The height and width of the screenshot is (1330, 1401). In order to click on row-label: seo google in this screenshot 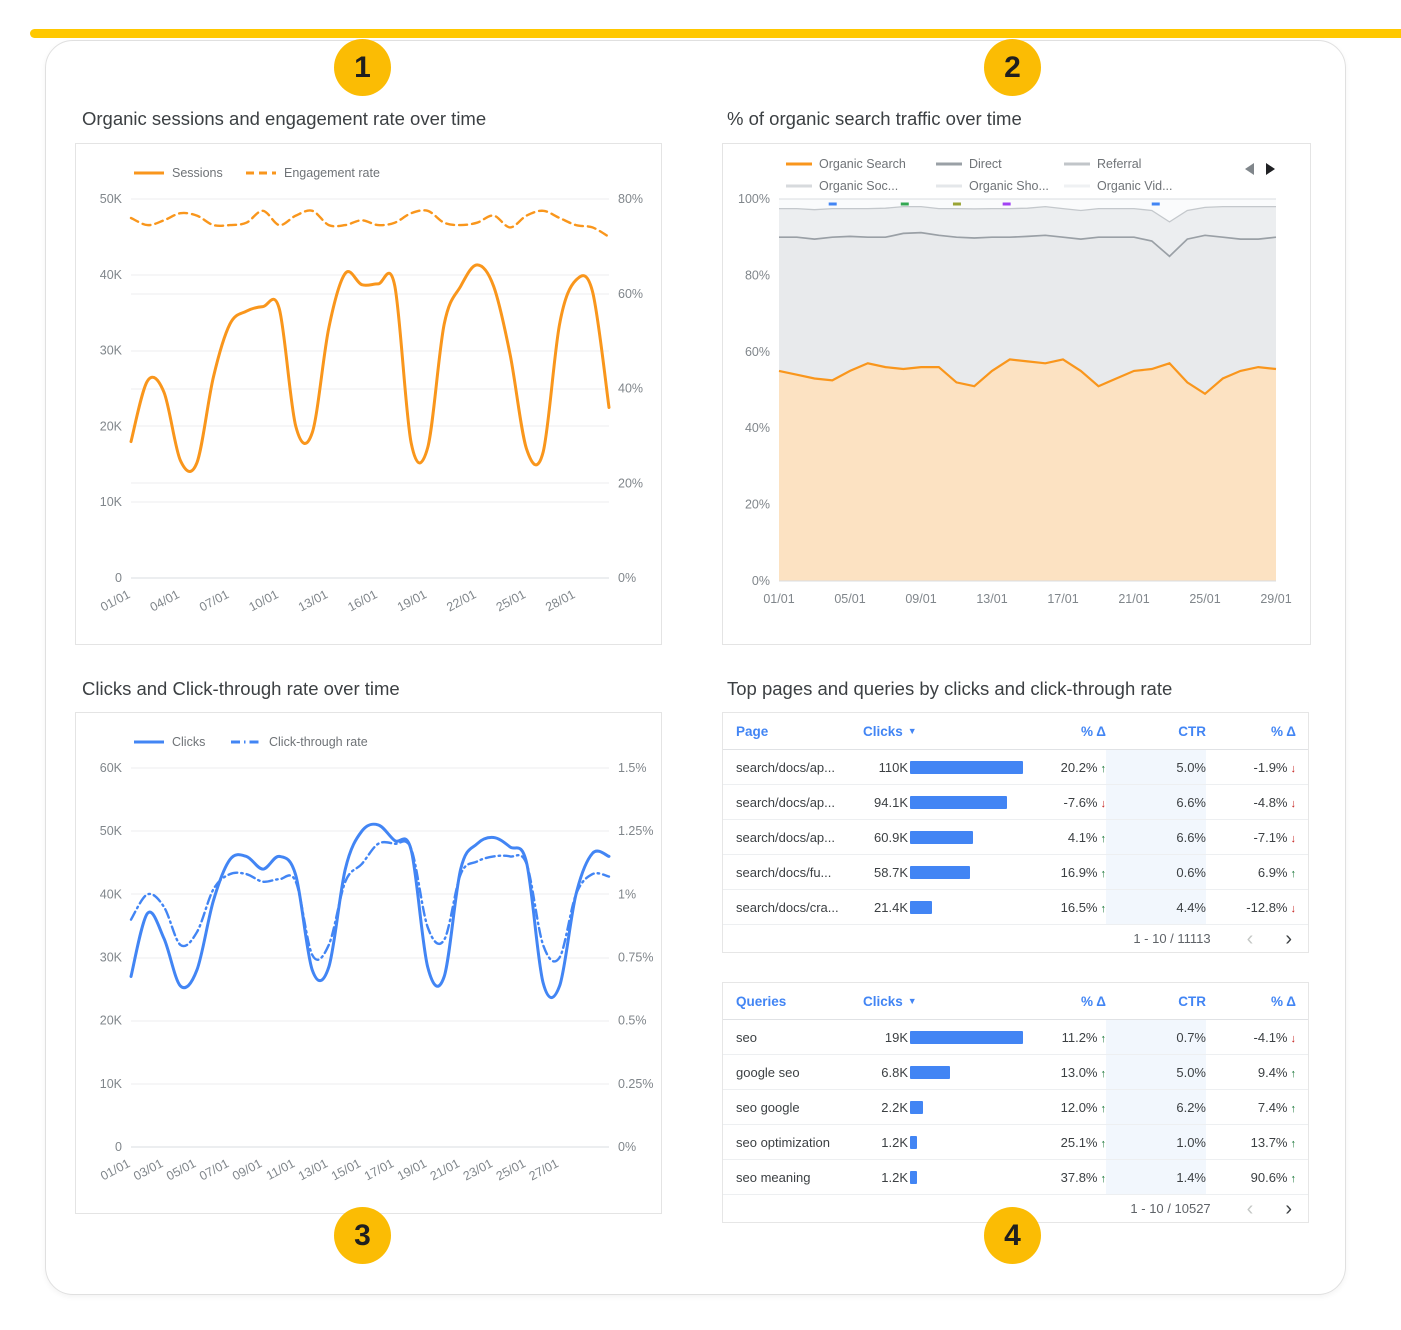, I will do `click(768, 1107)`.